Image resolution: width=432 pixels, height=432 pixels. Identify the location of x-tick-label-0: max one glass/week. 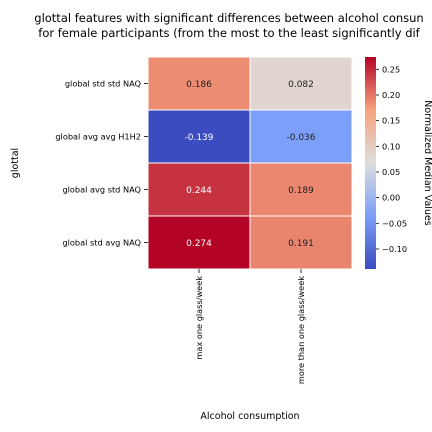
(199, 318).